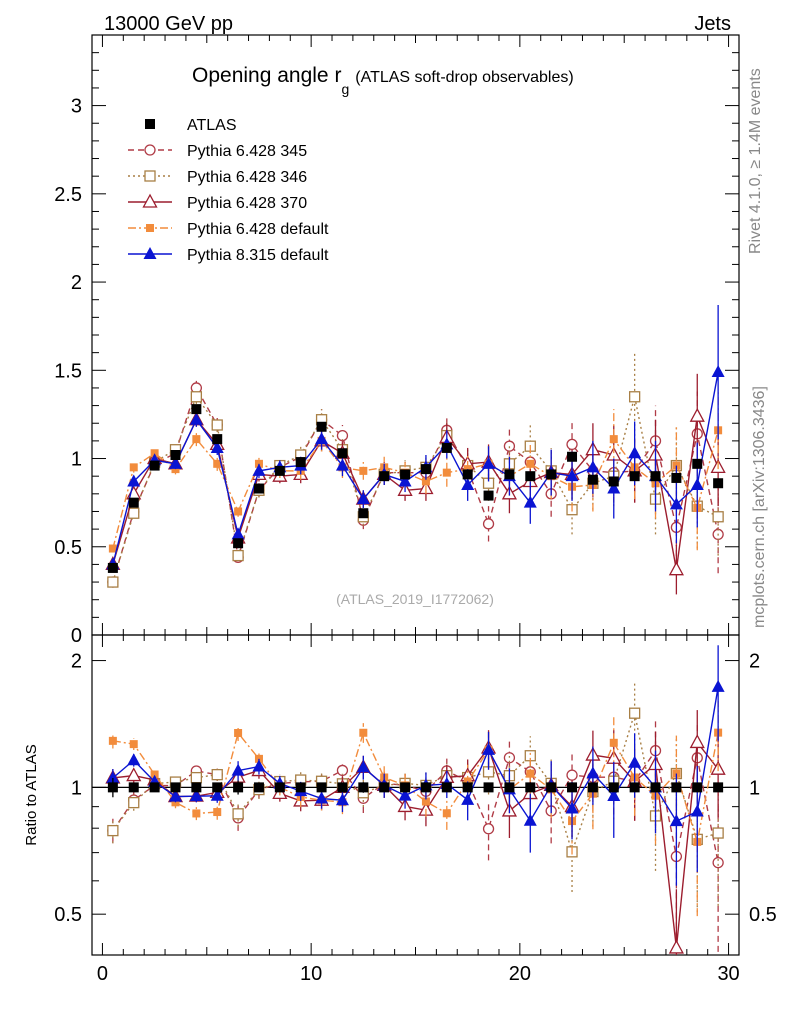 The width and height of the screenshot is (786, 1024). I want to click on y-tick-label: 2, so click(76, 283).